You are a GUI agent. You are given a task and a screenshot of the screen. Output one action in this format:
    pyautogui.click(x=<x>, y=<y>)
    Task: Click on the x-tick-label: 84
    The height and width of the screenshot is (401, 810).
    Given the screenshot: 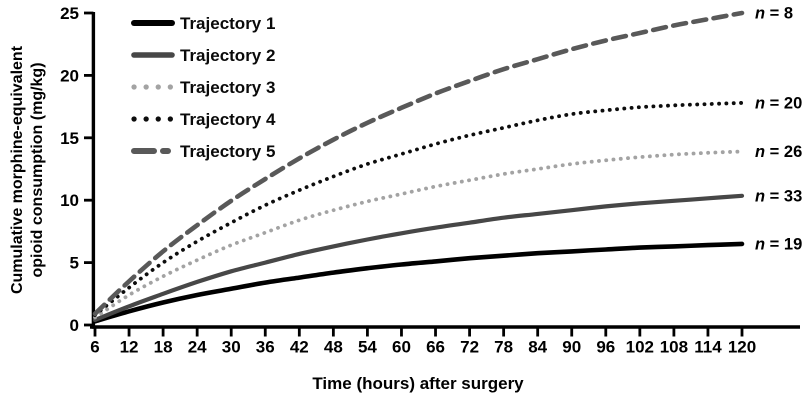 What is the action you would take?
    pyautogui.click(x=537, y=347)
    